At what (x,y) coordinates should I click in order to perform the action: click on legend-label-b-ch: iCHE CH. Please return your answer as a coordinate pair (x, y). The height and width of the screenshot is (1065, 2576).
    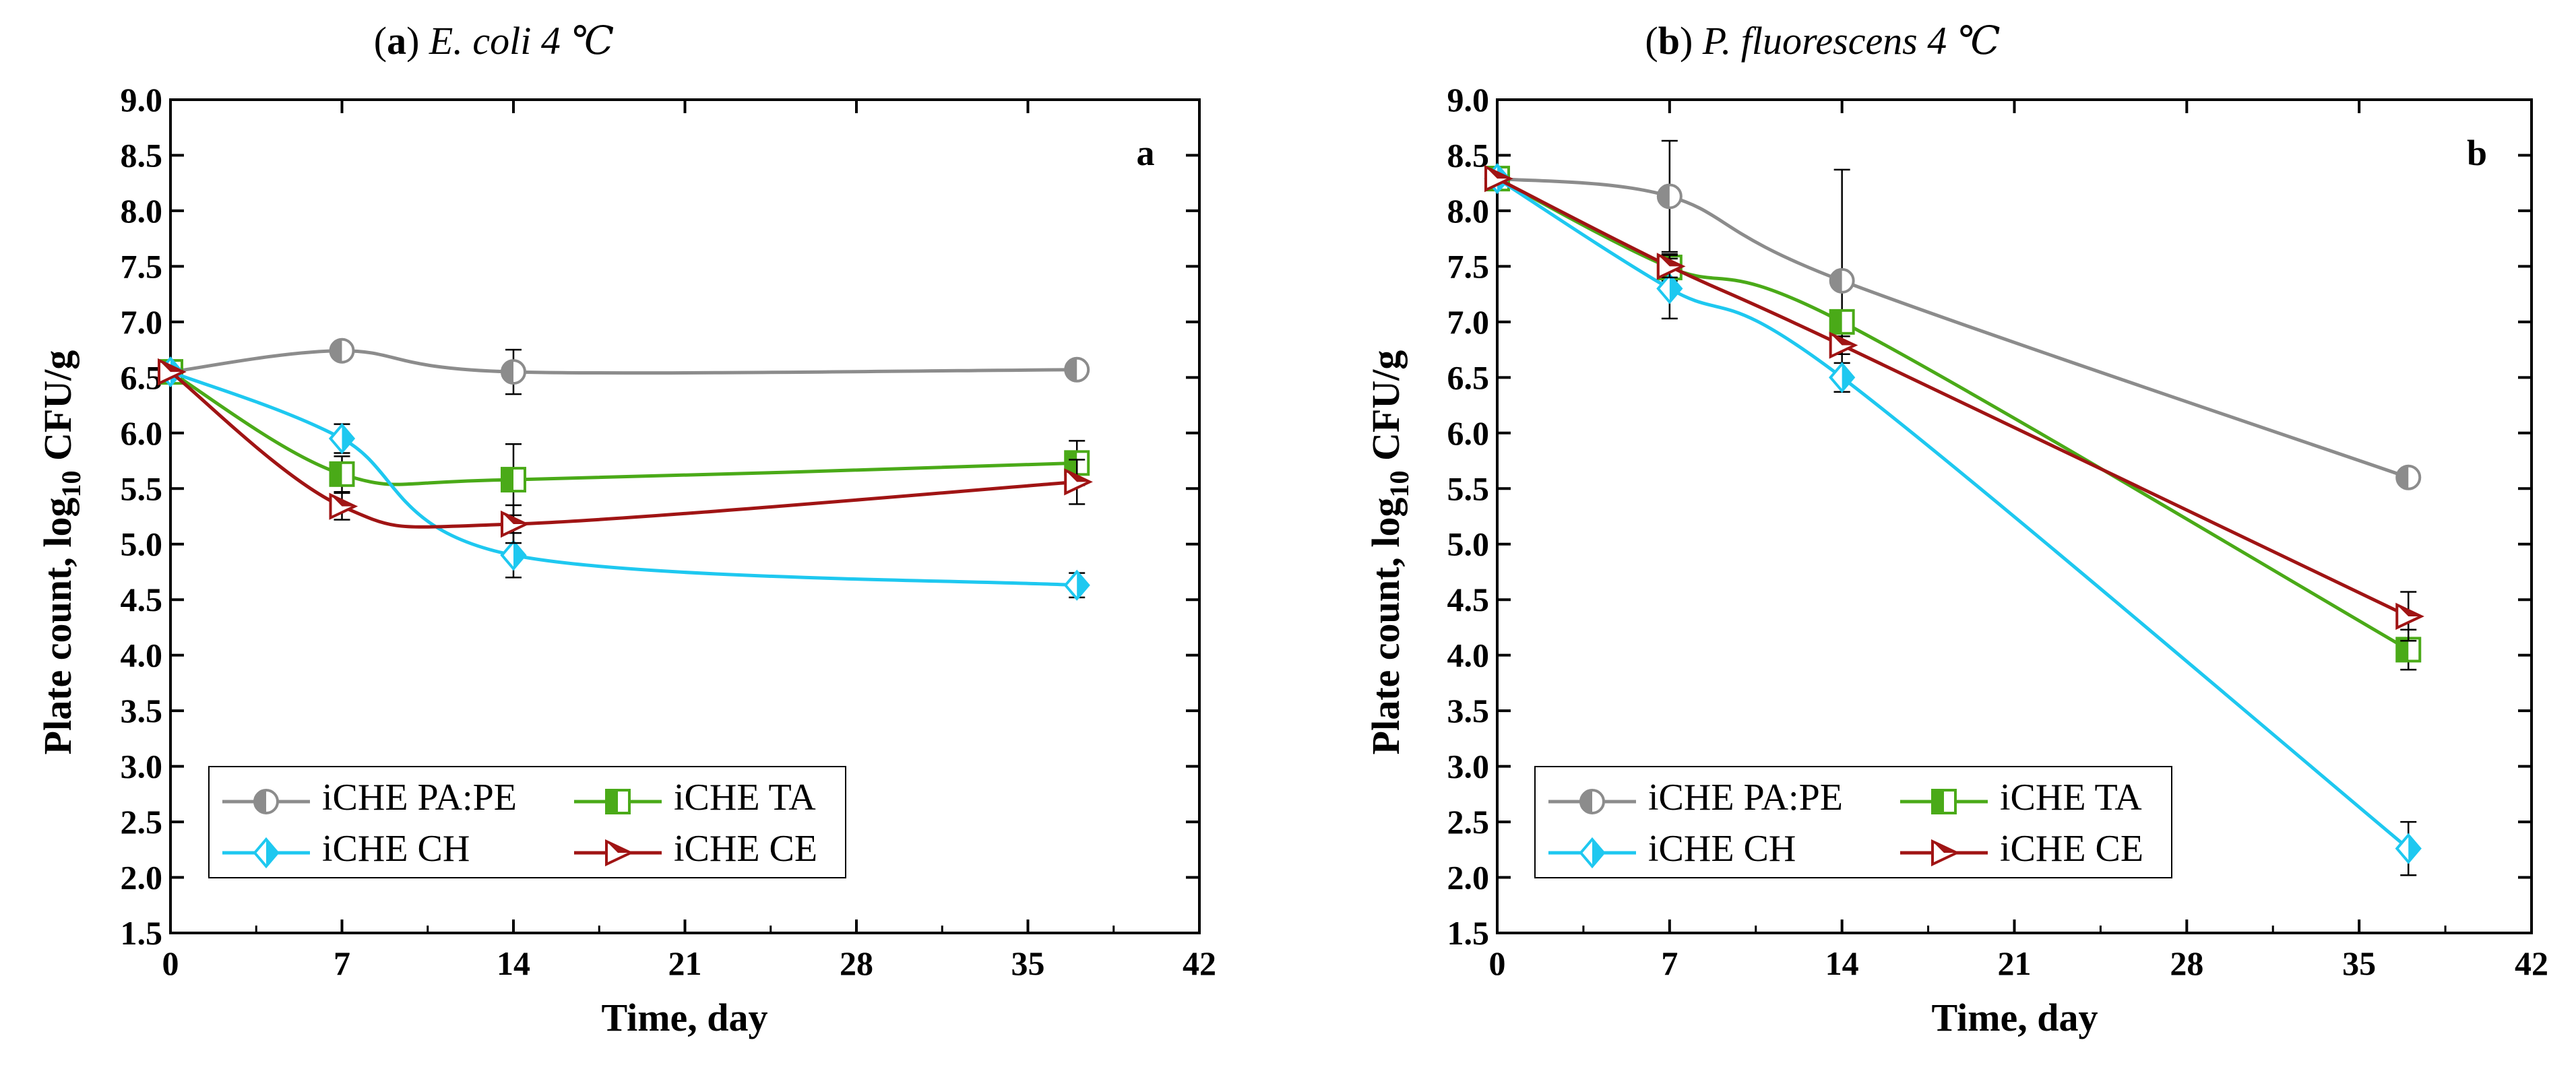
    Looking at the image, I should click on (1722, 849).